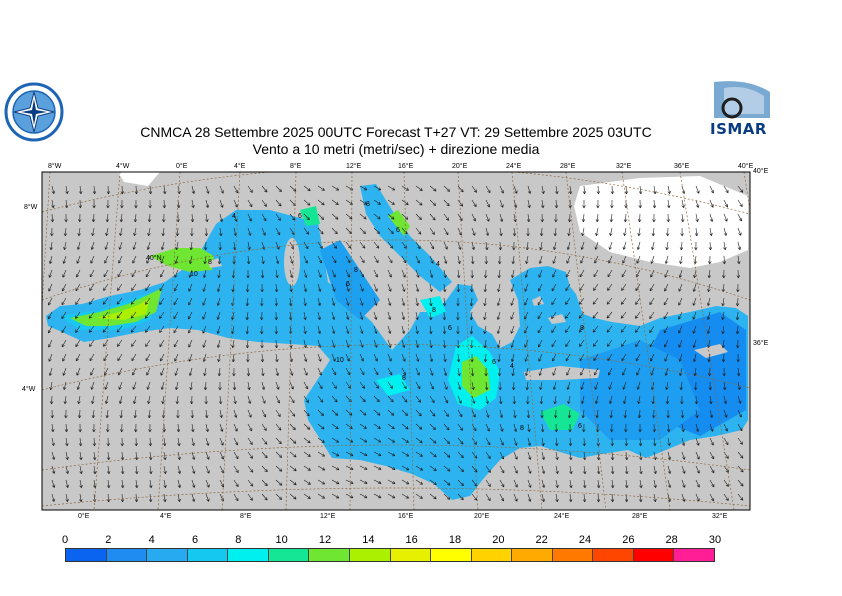 This screenshot has height=596, width=842. What do you see at coordinates (411, 555) in the screenshot?
I see `colorbar-segment` at bounding box center [411, 555].